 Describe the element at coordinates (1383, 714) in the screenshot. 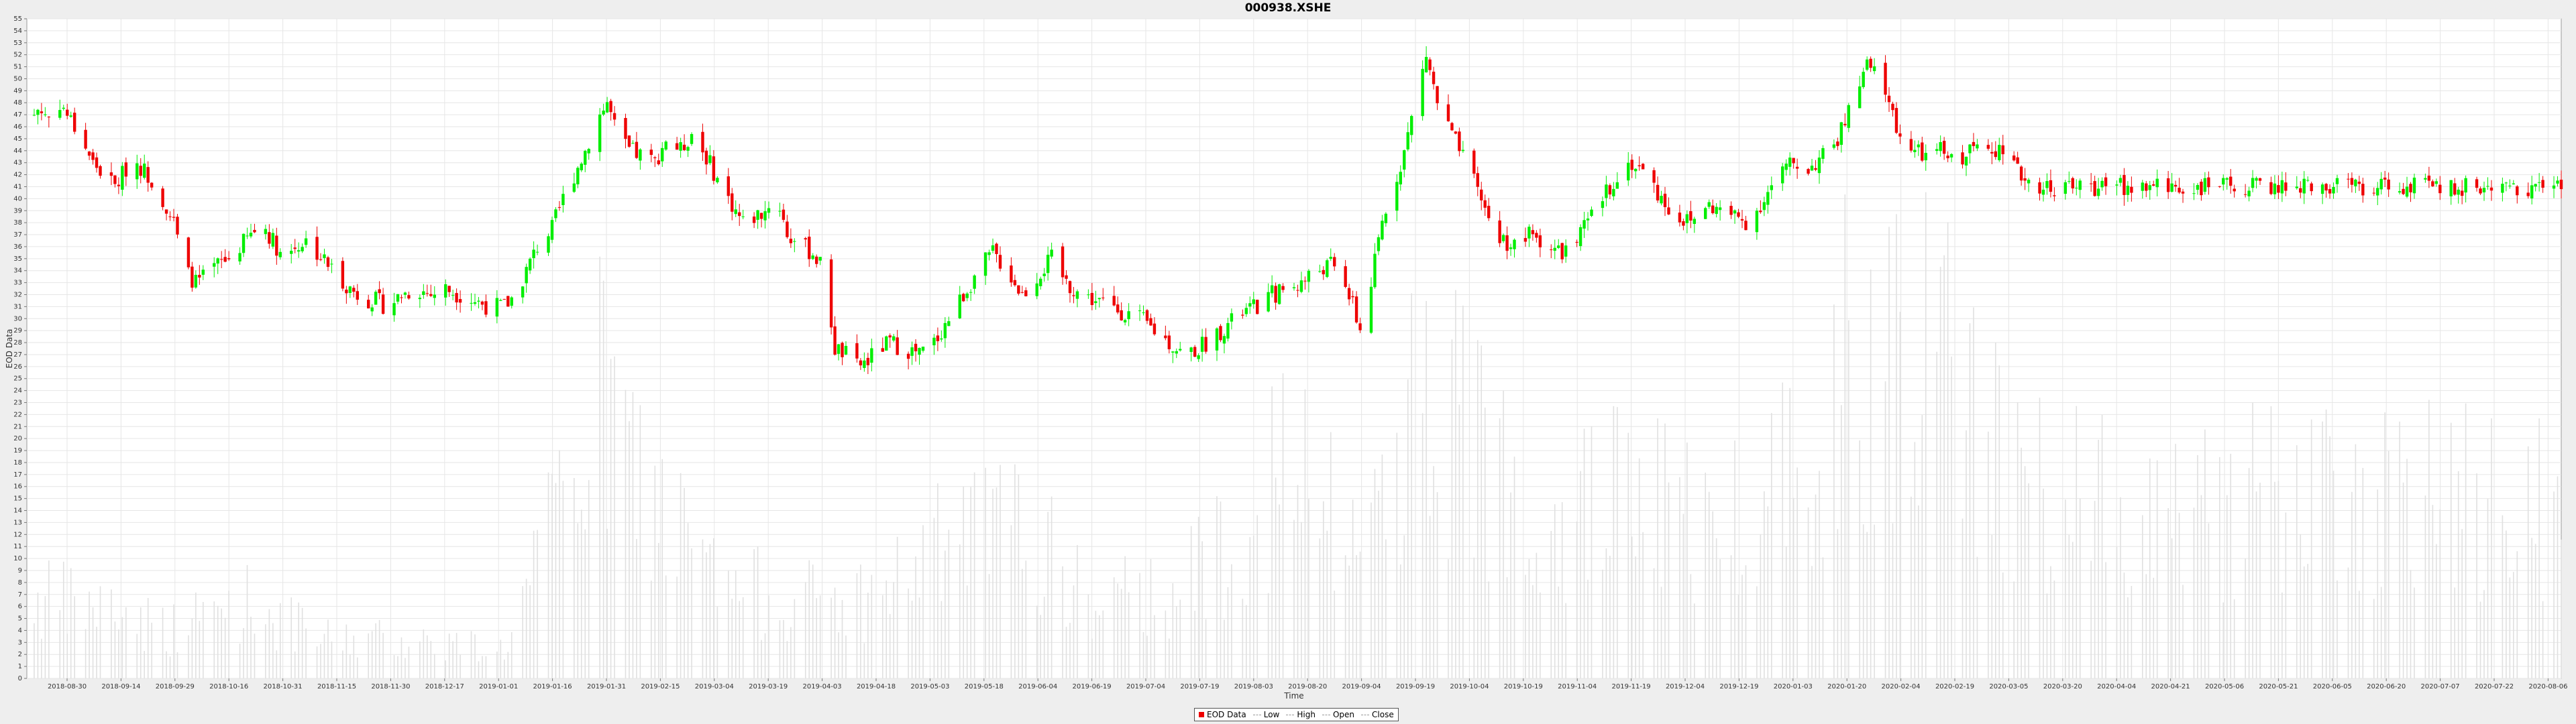

I see `legend-label-close: Close` at that location.